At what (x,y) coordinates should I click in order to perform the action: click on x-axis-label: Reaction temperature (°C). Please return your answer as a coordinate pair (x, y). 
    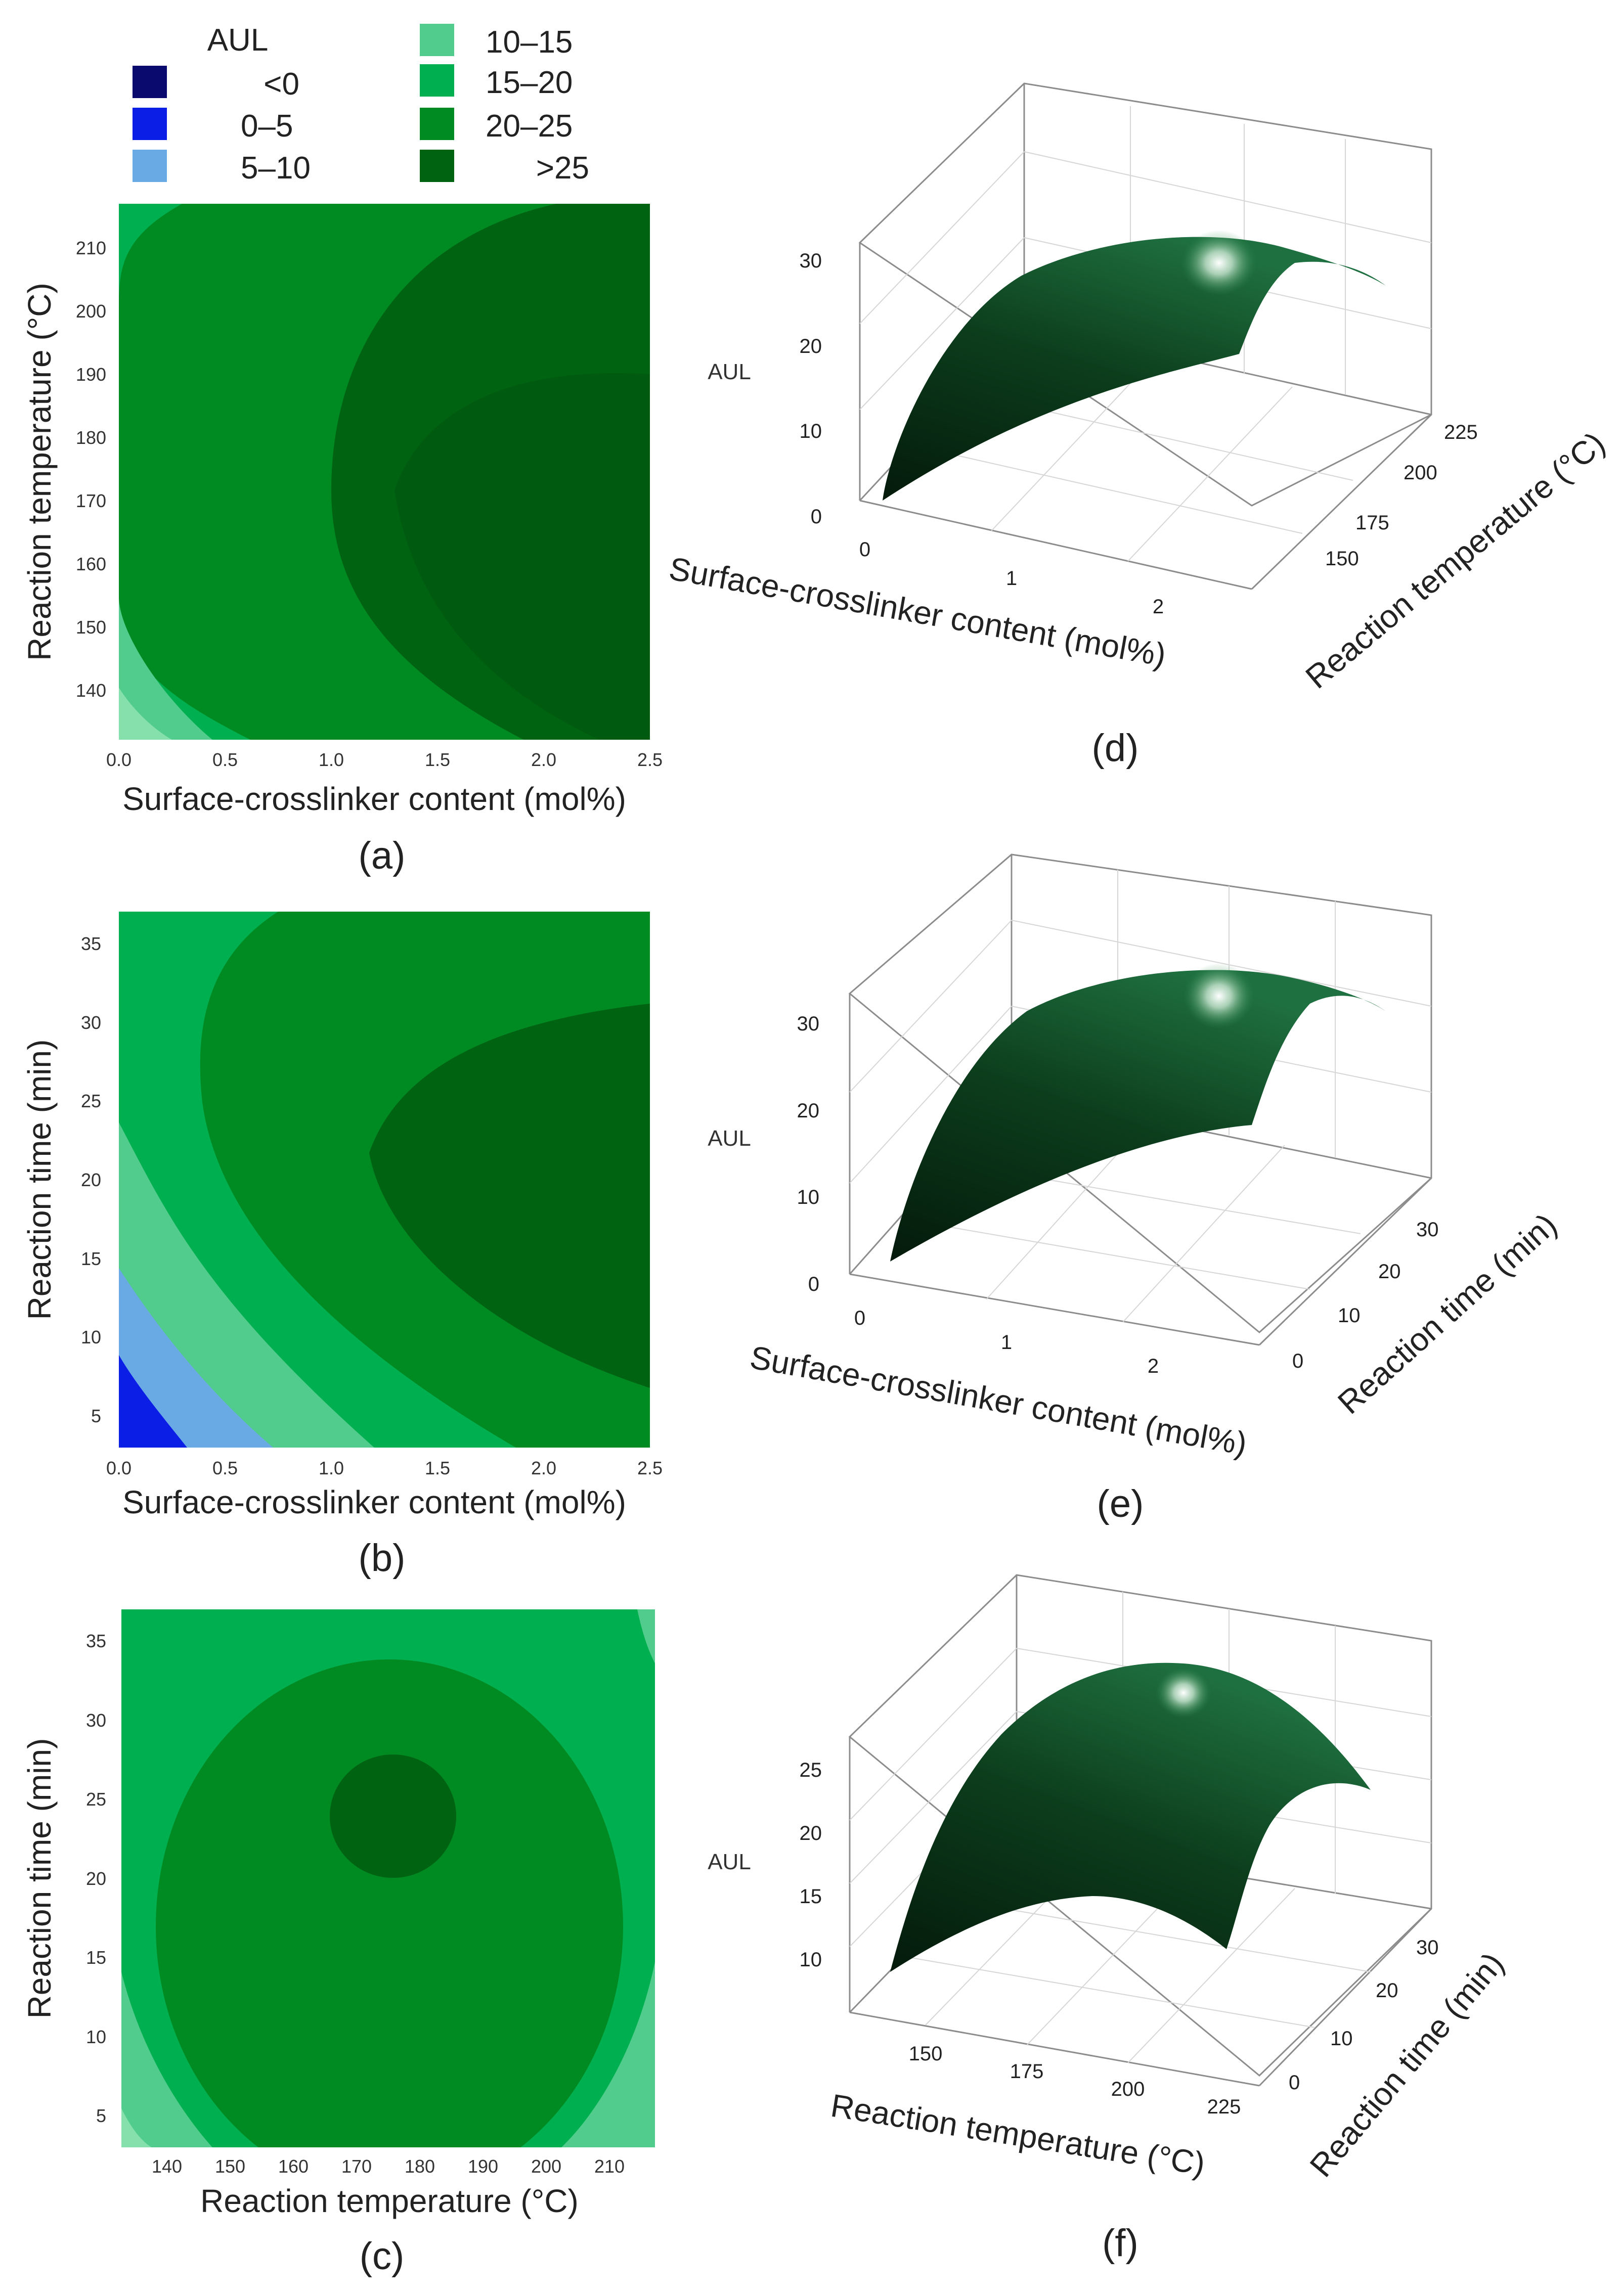
    Looking at the image, I should click on (389, 2201).